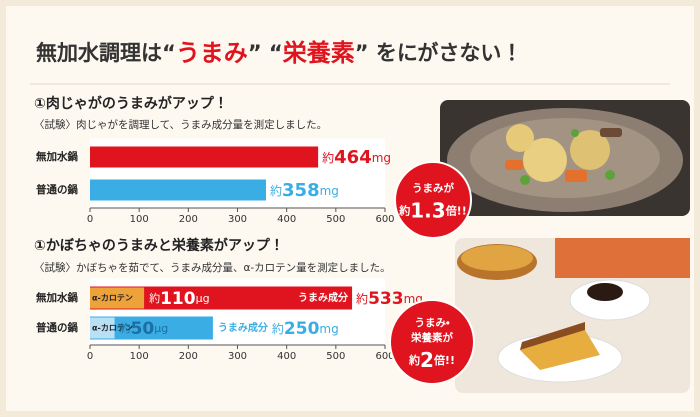  I want to click on badge-text: うまみが, so click(433, 188).